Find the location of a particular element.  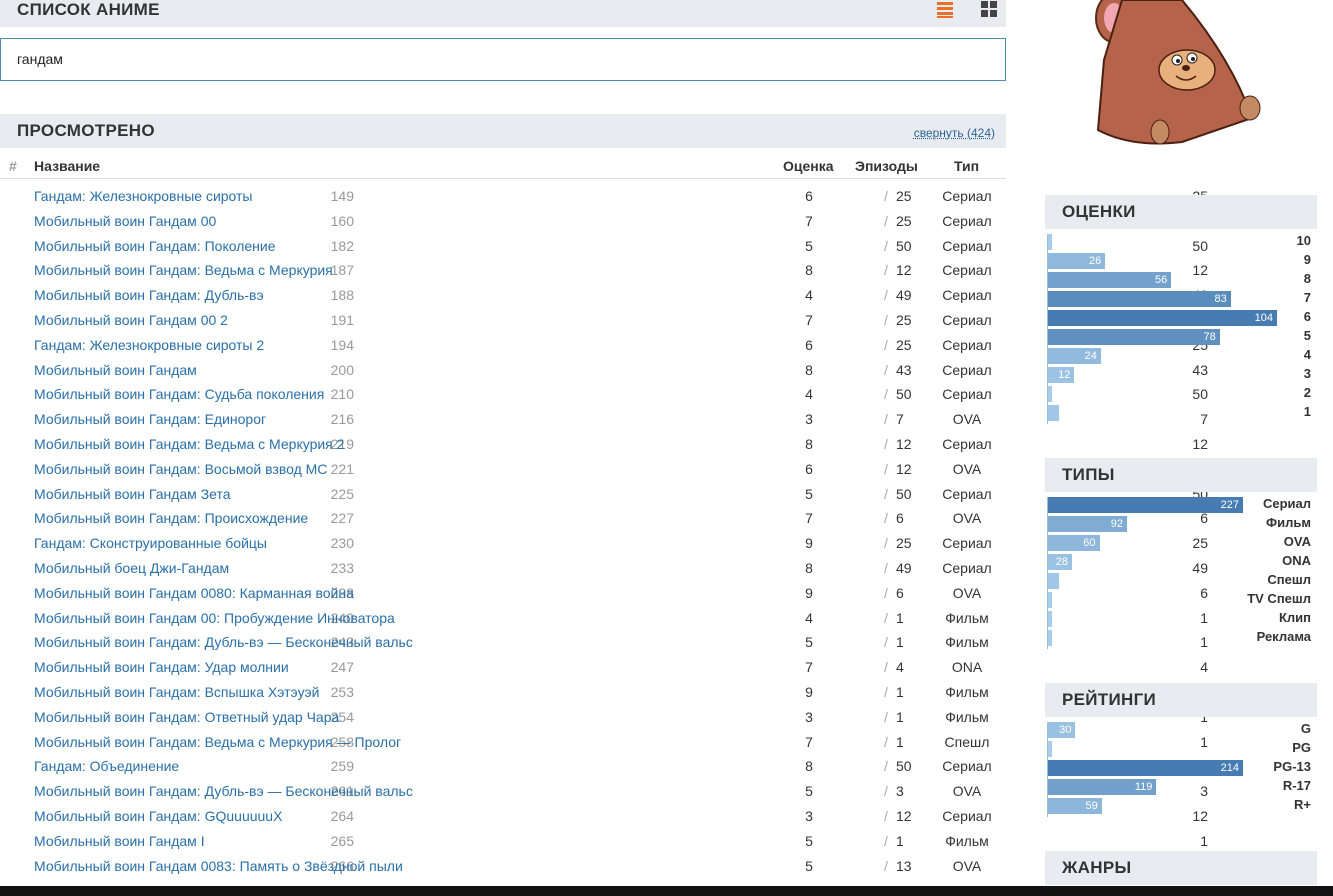

row-number: 227 is located at coordinates (342, 518).